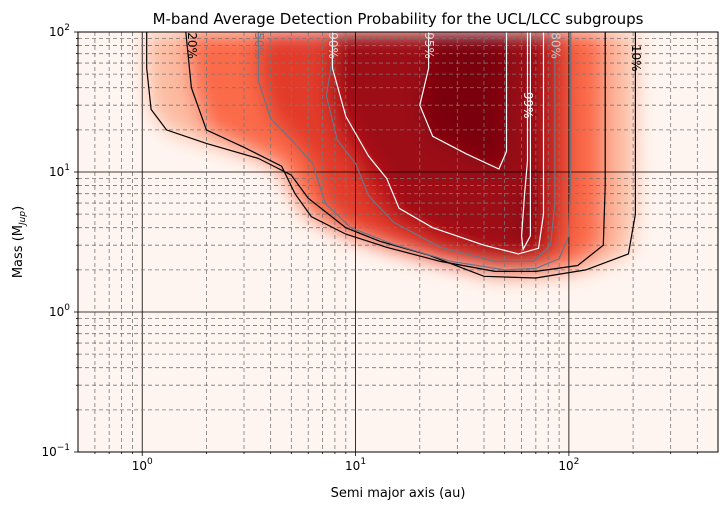 The image size is (727, 510). Describe the element at coordinates (259, 45) in the screenshot. I see `contour-label-50pct: 50%` at that location.